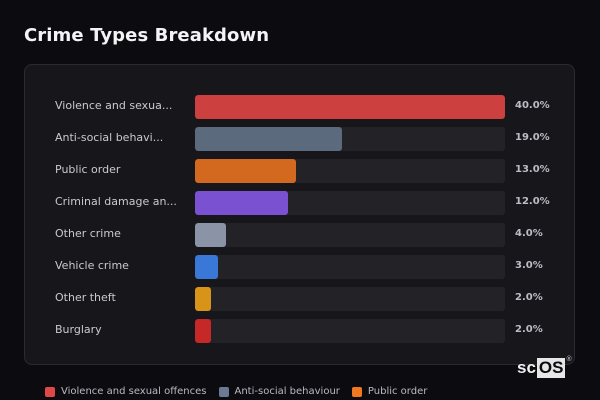 The height and width of the screenshot is (400, 600). I want to click on bar-row: Burglary 2.0%, so click(299, 331).